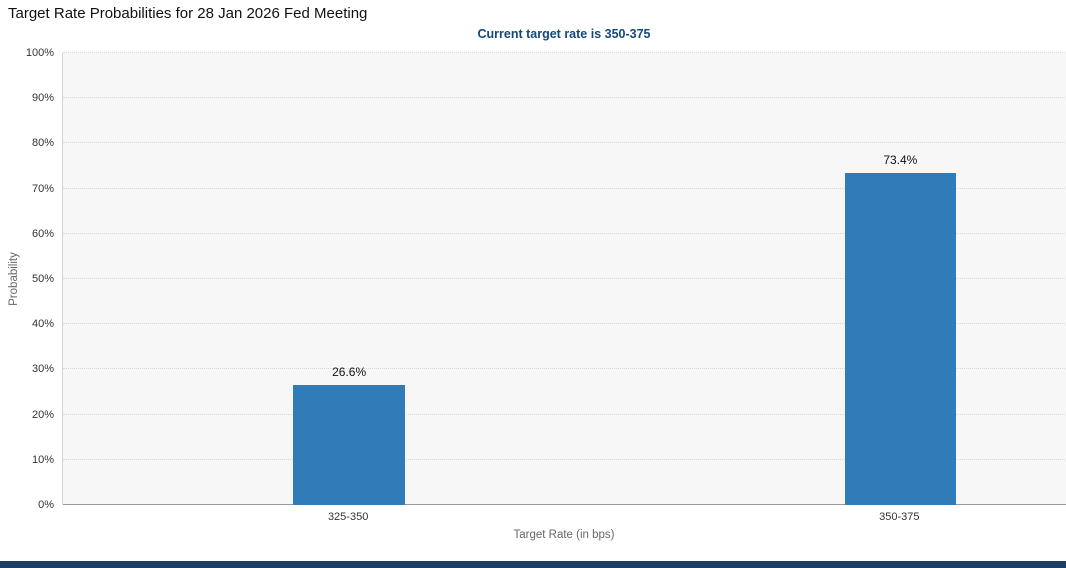  What do you see at coordinates (564, 535) in the screenshot?
I see `x-axis-title: Target Rate (in bps)` at bounding box center [564, 535].